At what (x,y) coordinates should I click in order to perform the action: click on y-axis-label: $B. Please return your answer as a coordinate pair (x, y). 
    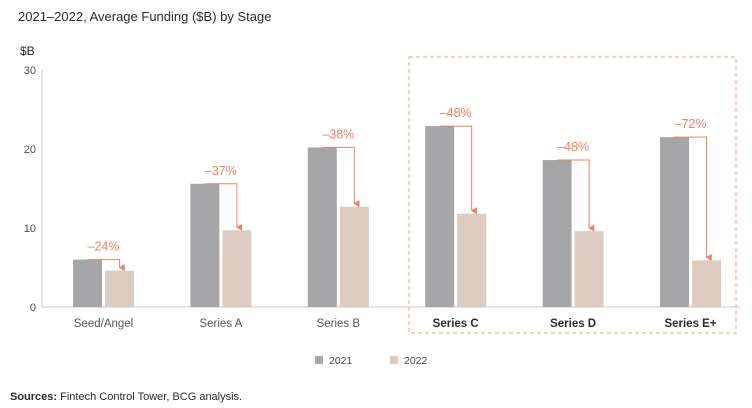
    Looking at the image, I should click on (27, 51).